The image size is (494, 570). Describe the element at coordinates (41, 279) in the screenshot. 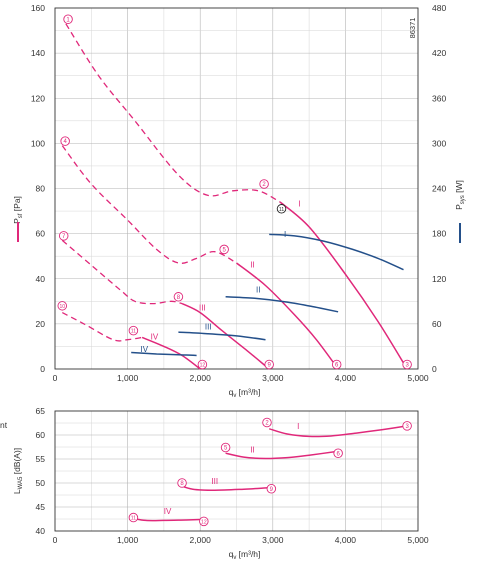

I see `top-y-tick-label: 40` at that location.